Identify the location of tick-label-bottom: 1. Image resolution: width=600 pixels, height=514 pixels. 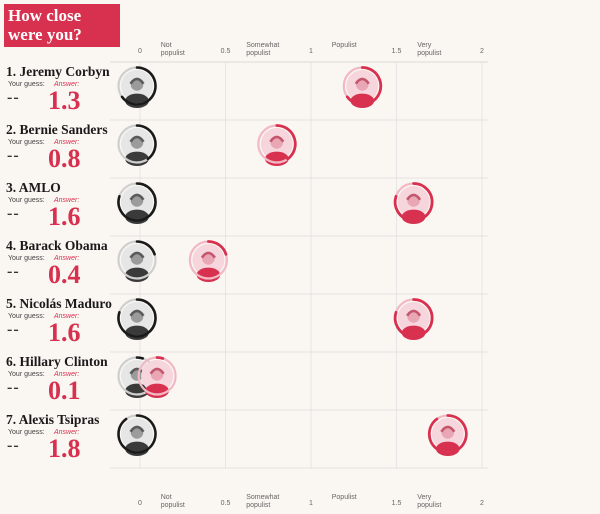
(311, 503).